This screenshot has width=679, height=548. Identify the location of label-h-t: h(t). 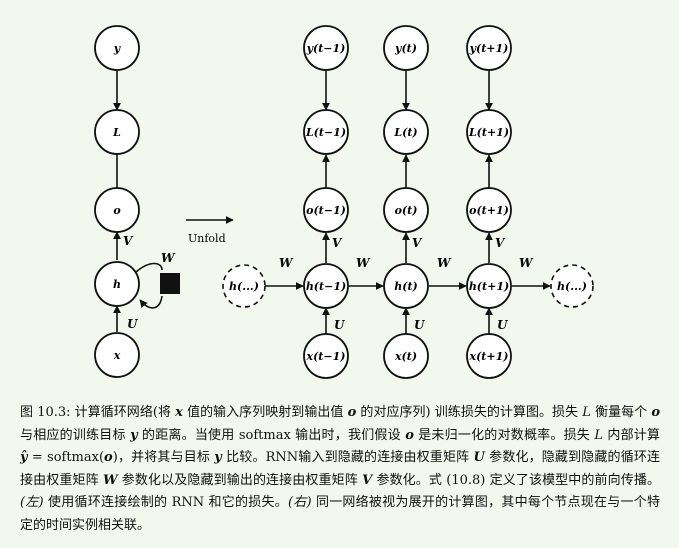
(406, 286).